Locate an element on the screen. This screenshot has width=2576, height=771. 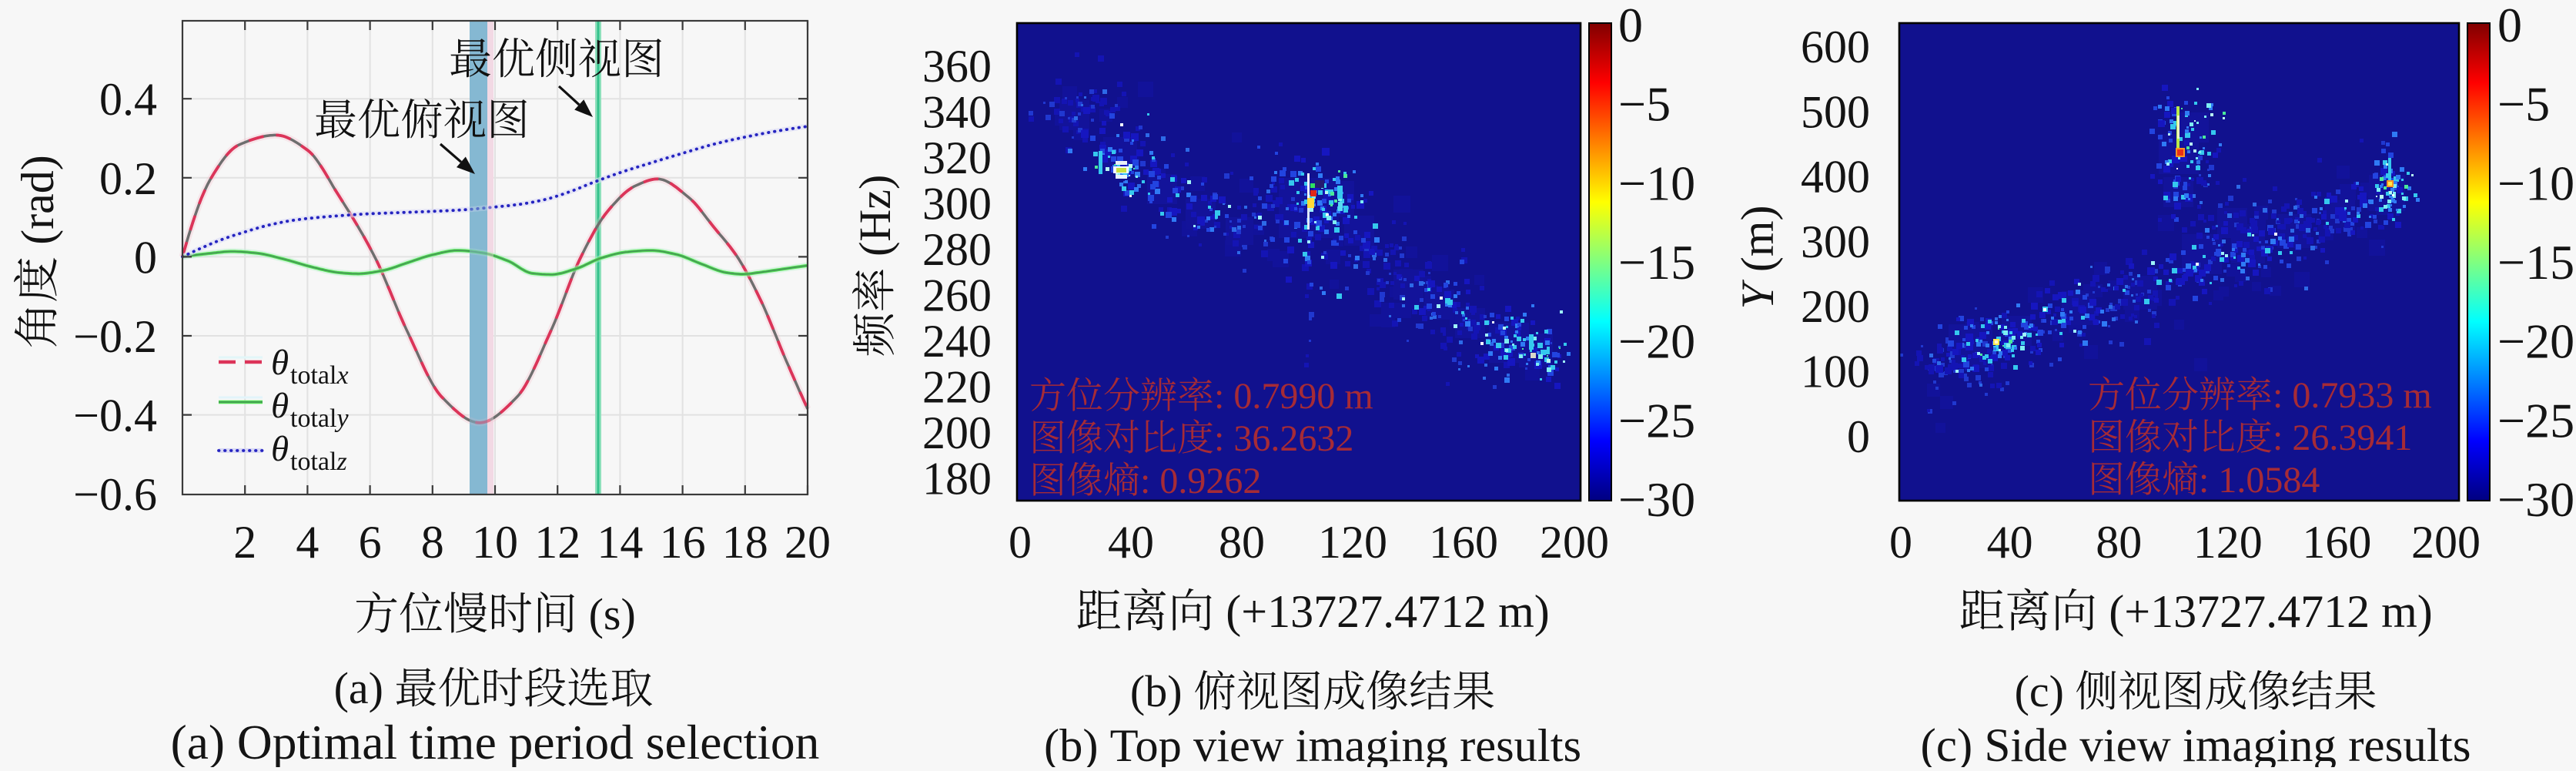
svg-text: y is located at coordinates (342, 418).